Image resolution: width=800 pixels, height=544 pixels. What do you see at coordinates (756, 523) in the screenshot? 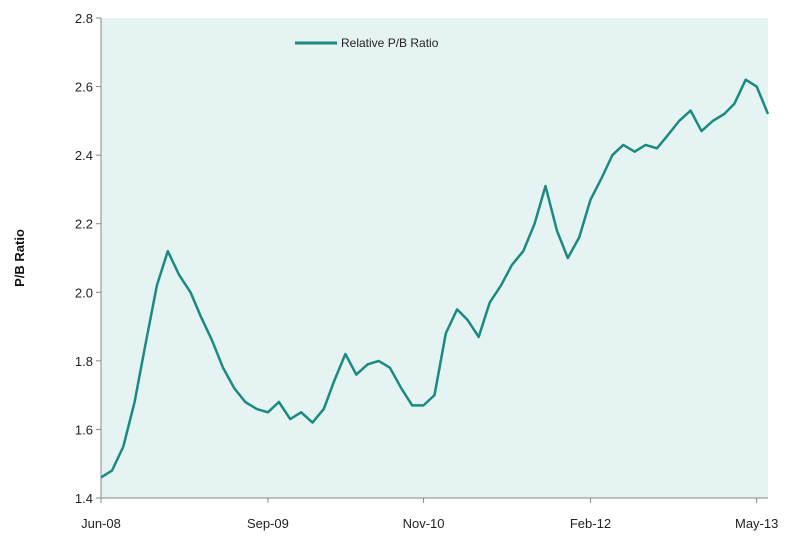
I see `x-tick-label: May-13` at bounding box center [756, 523].